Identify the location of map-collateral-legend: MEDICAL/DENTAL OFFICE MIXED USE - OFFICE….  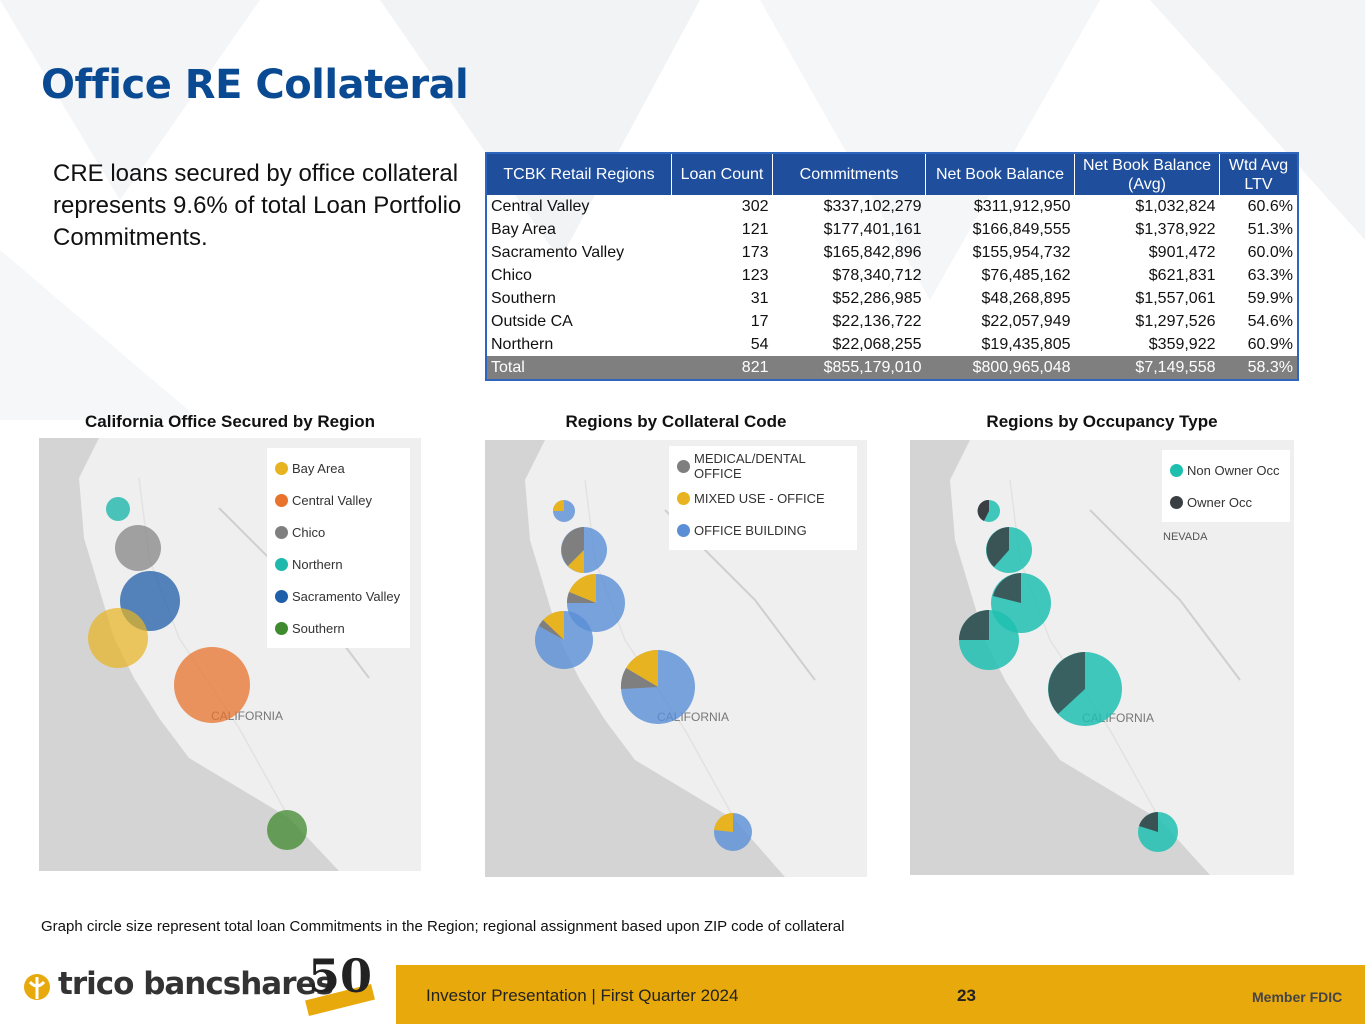
(763, 498).